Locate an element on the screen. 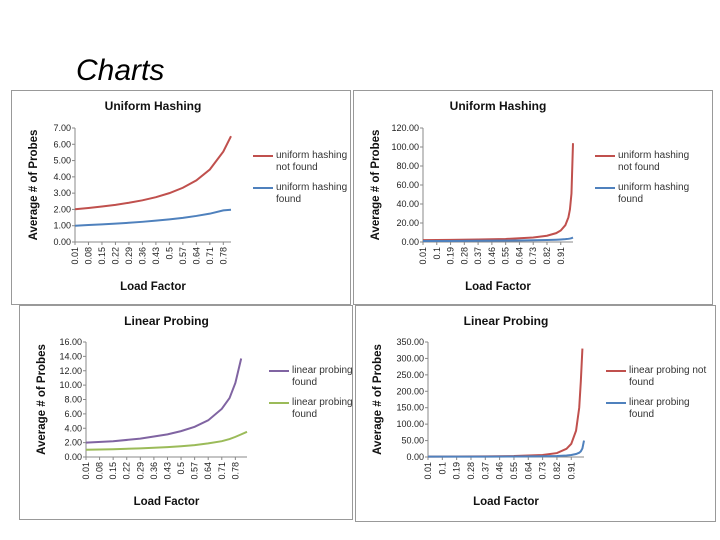  y-tick-label: 10.00 is located at coordinates (70, 385).